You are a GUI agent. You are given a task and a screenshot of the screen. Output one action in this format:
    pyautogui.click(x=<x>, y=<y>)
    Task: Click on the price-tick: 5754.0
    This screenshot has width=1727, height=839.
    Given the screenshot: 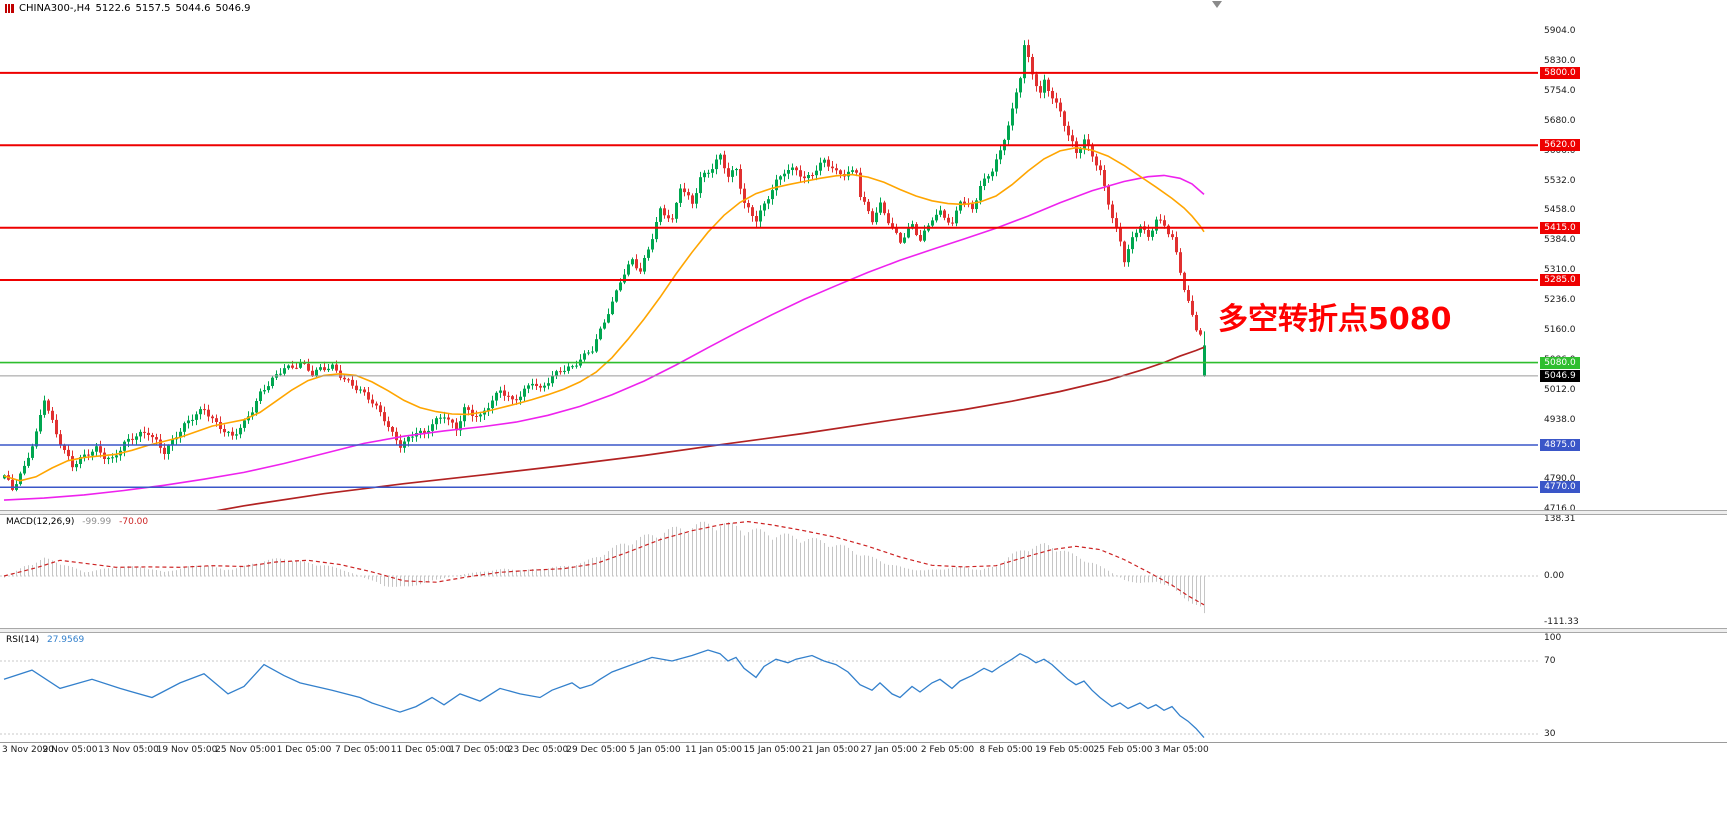 What is the action you would take?
    pyautogui.click(x=1560, y=91)
    